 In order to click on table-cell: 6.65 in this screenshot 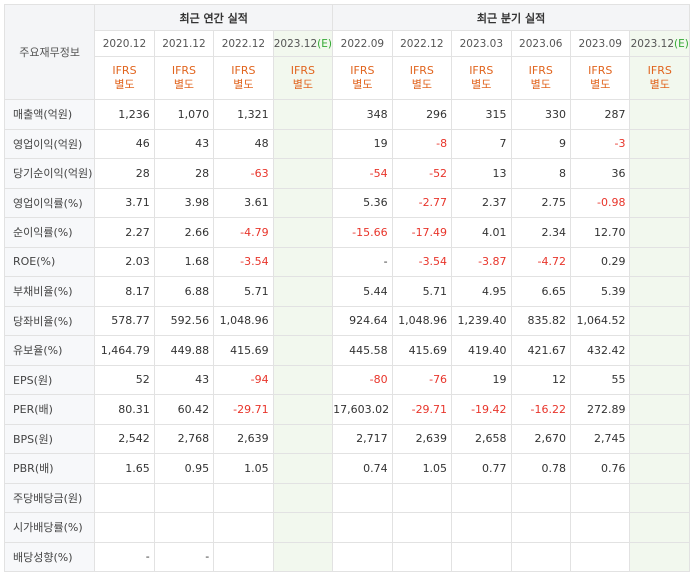, I will do `click(541, 291)`.